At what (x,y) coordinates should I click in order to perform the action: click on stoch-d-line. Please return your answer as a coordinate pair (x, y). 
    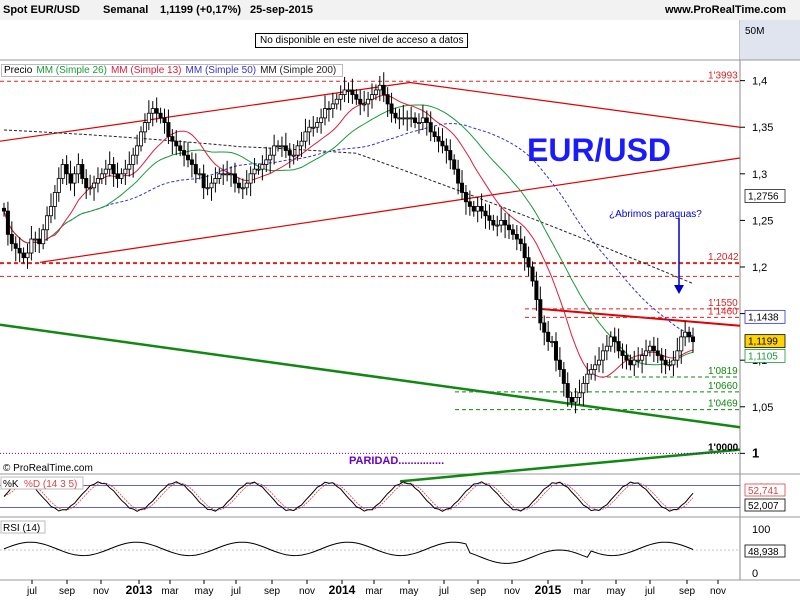
    Looking at the image, I should click on (348, 496).